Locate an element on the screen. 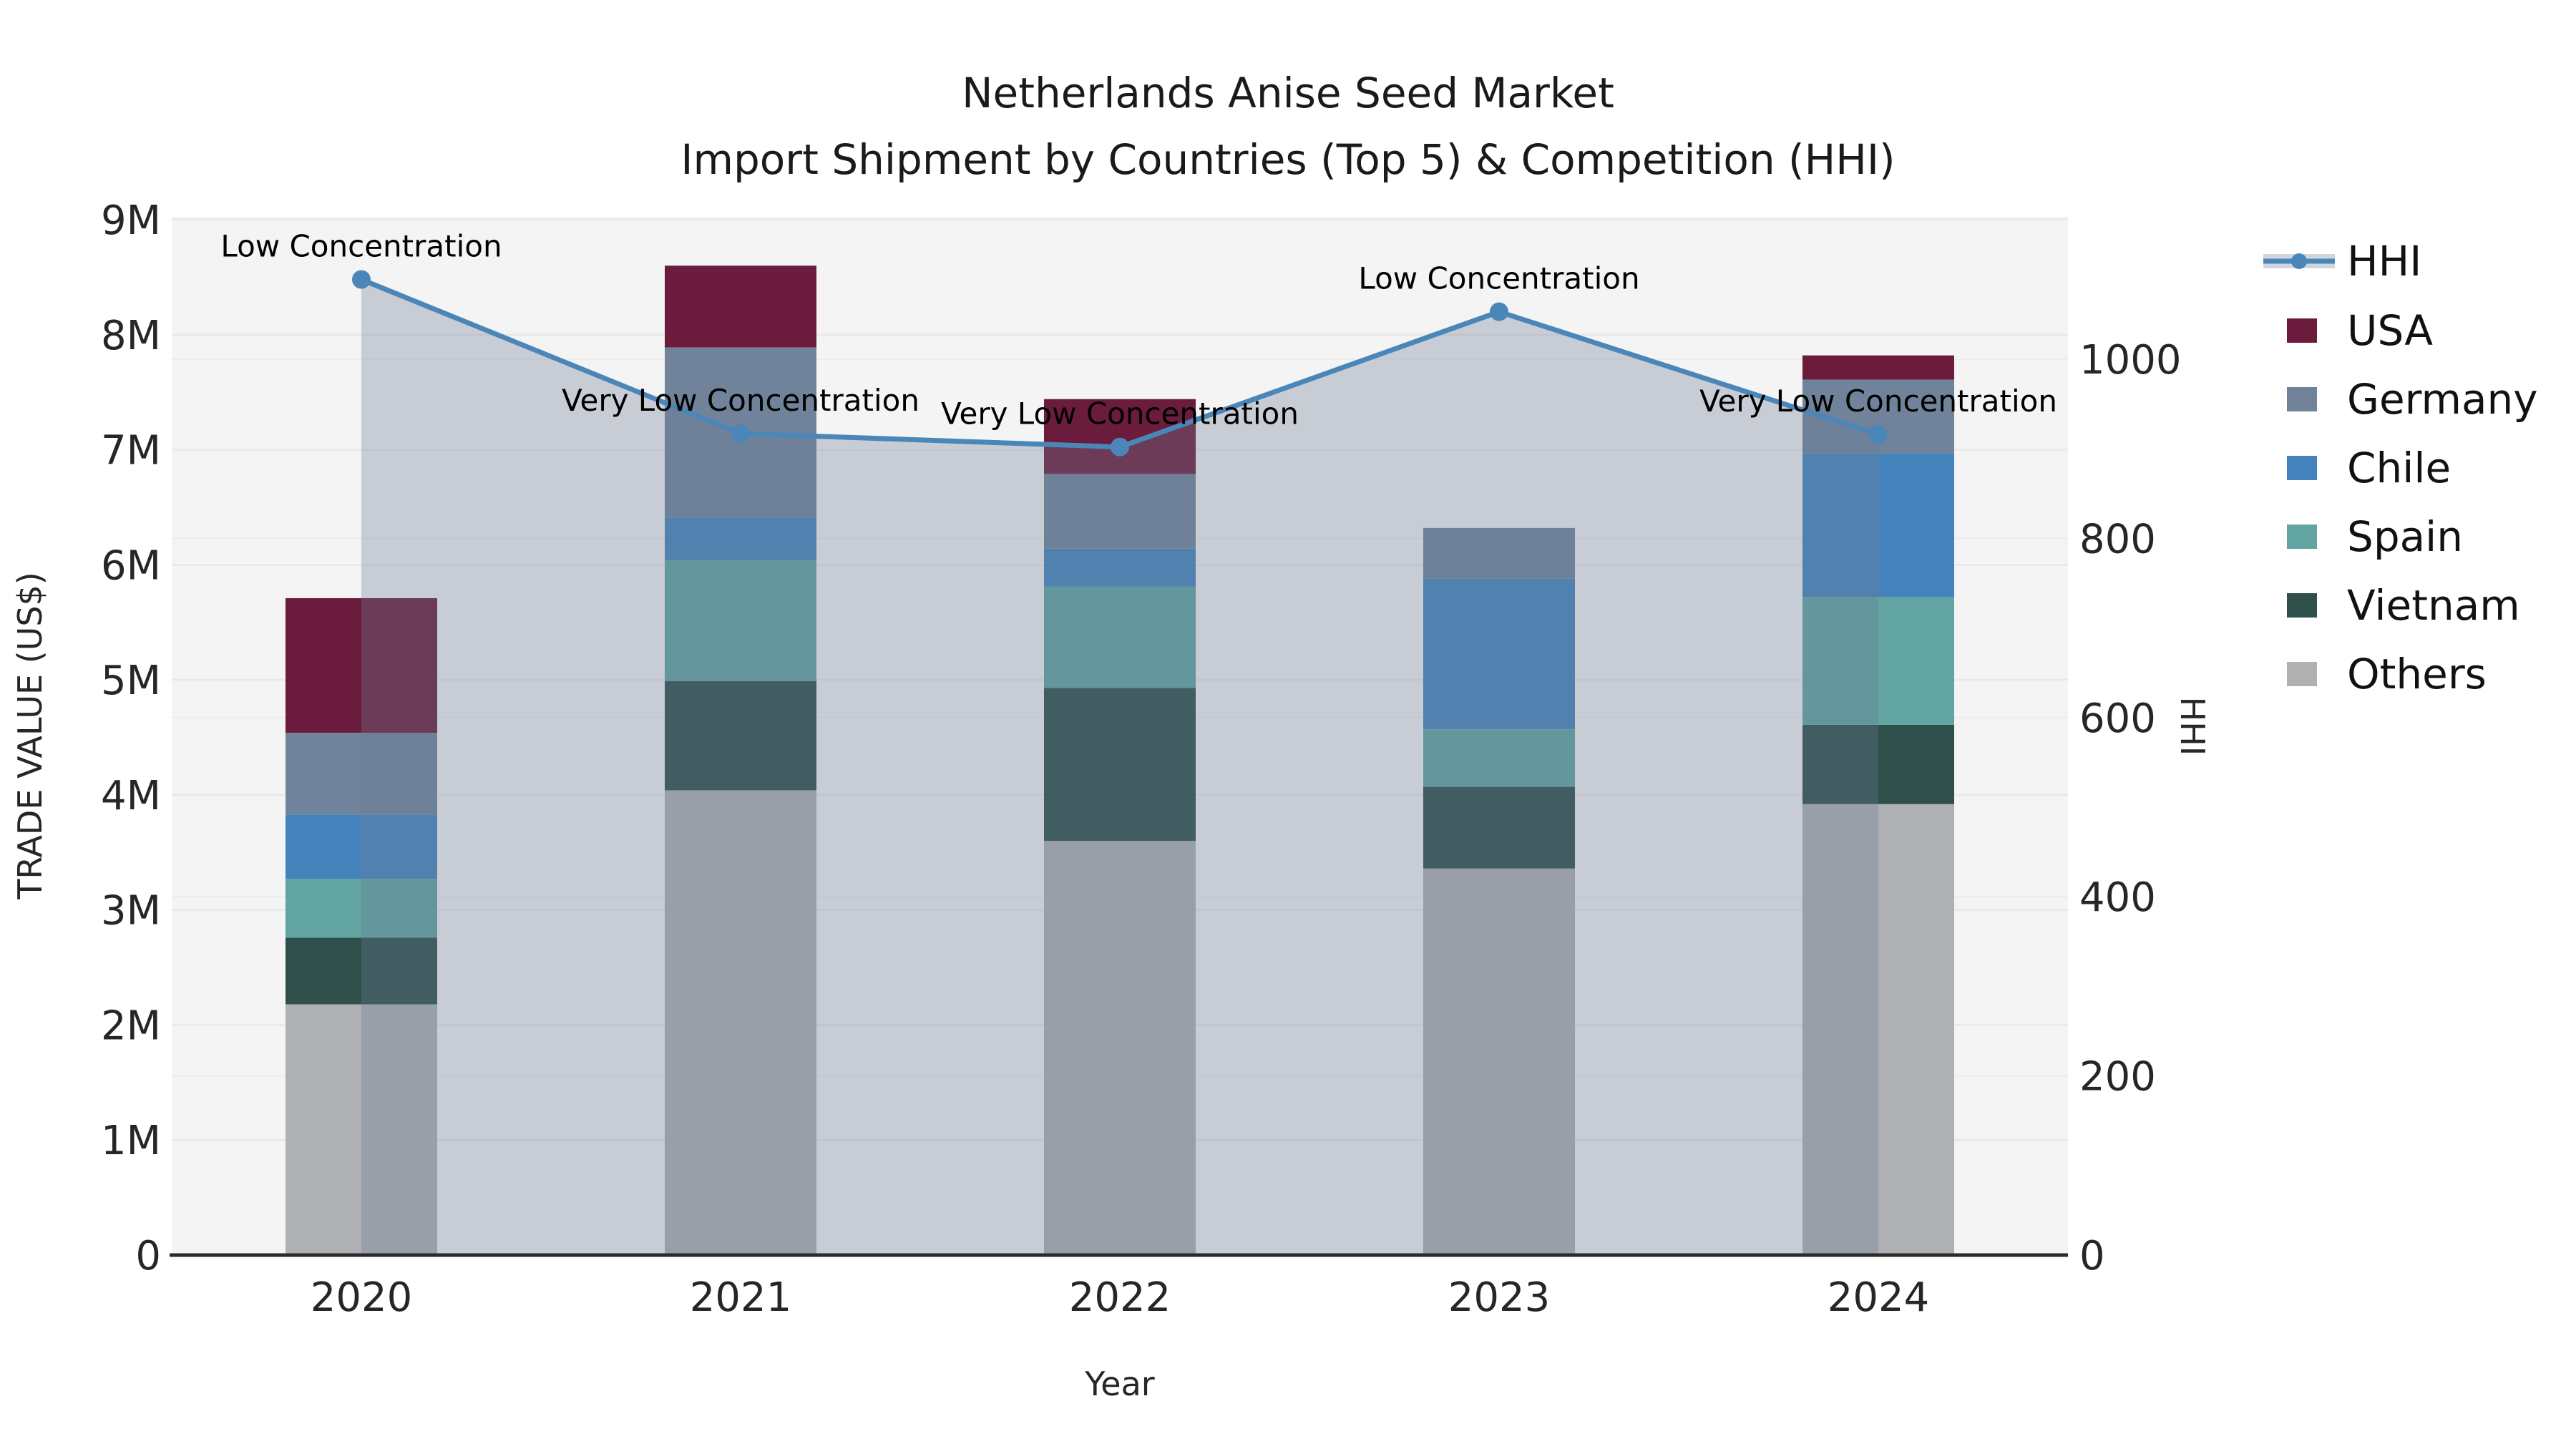 This screenshot has width=2576, height=1449. legend-label-chile: Chile is located at coordinates (2399, 468).